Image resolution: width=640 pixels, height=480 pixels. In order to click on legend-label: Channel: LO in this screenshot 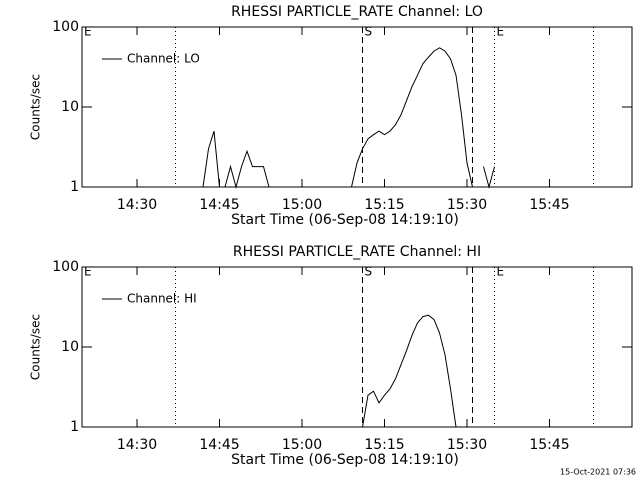, I will do `click(163, 59)`.